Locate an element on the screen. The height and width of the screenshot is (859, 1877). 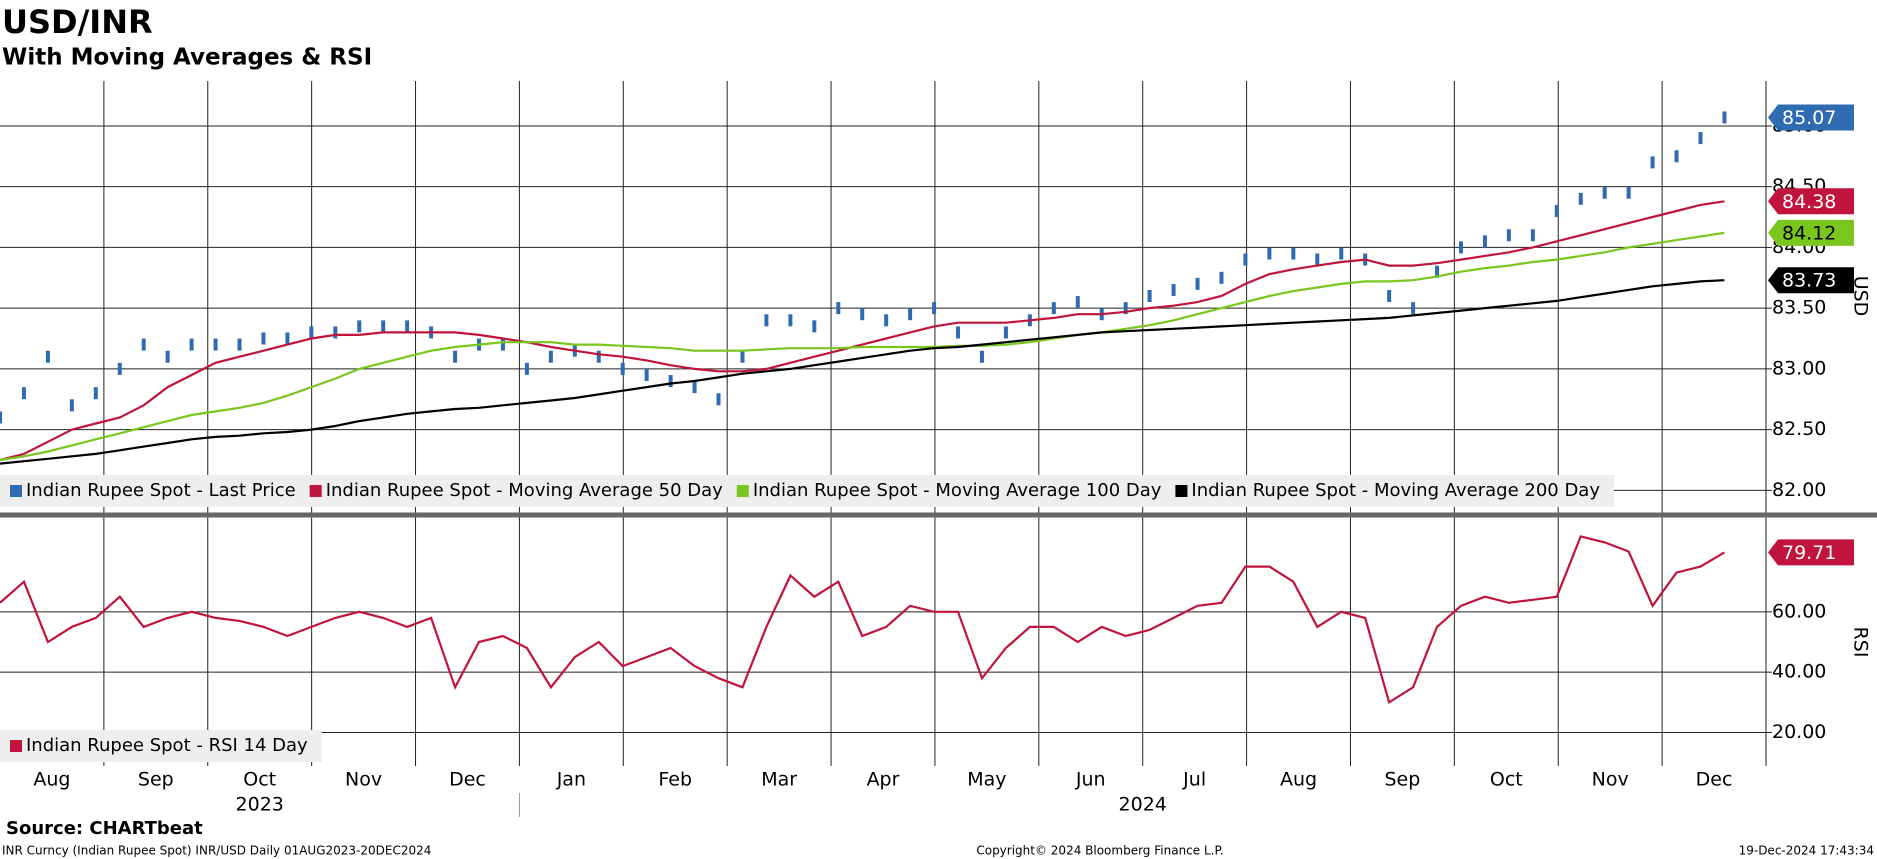
y-tick-label: 20.00 is located at coordinates (1799, 732).